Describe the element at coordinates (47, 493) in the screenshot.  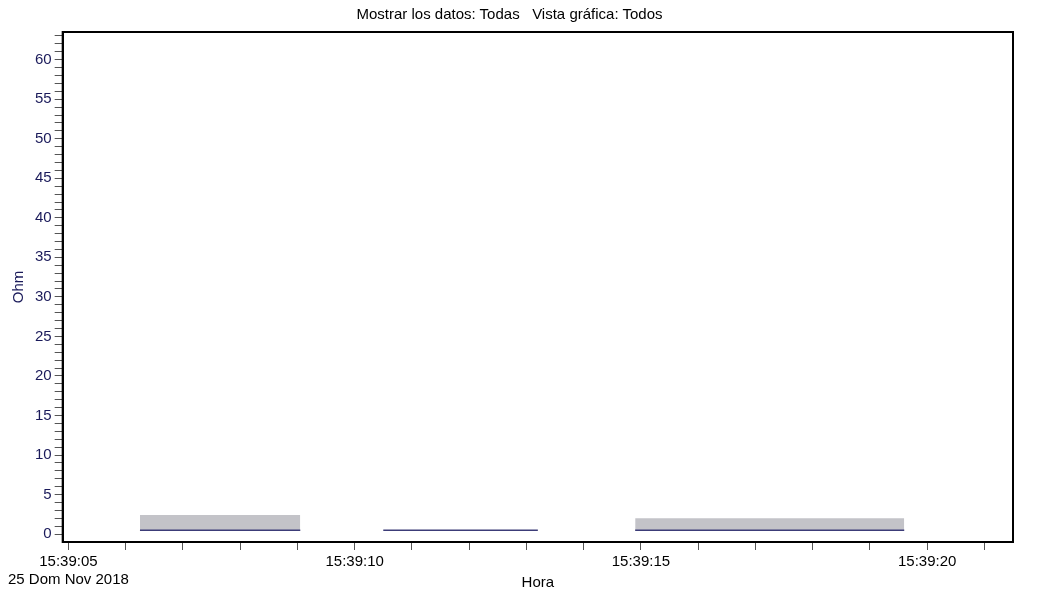
I see `y-tick-label: 5` at that location.